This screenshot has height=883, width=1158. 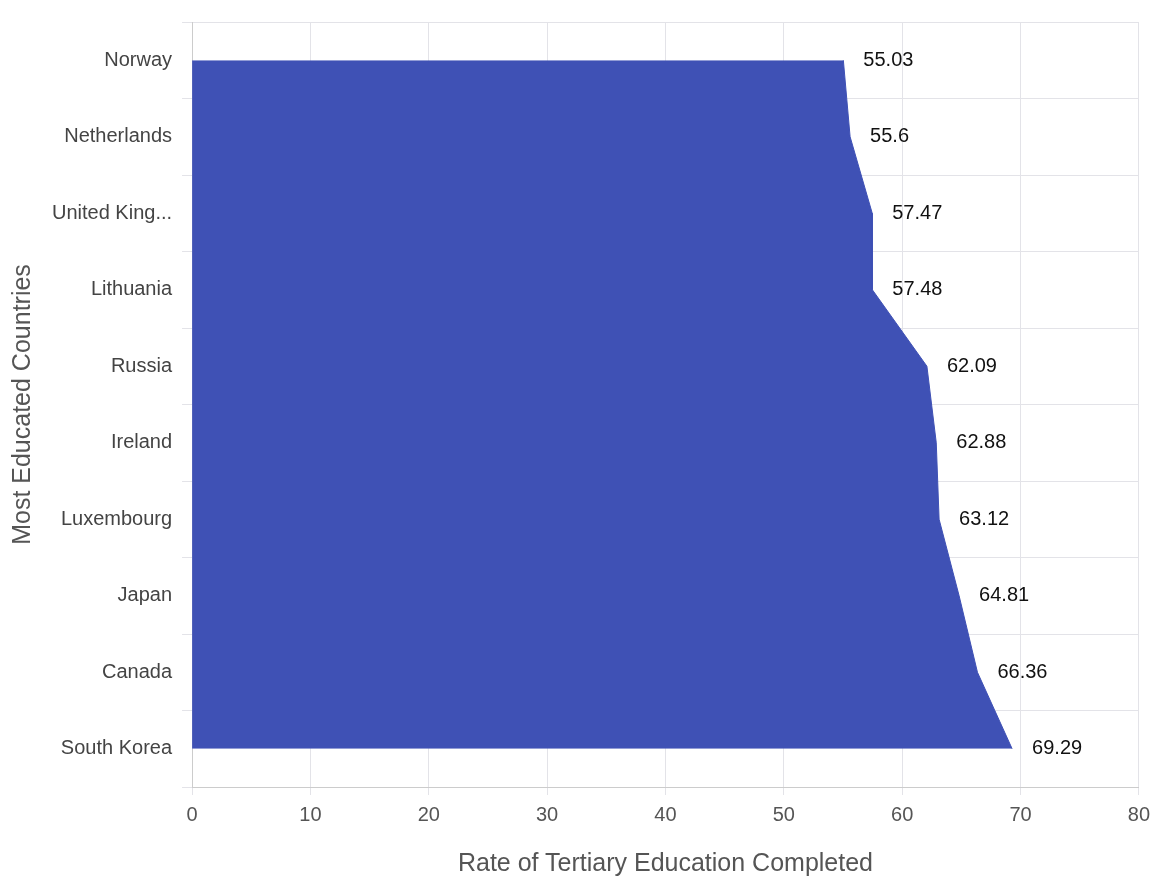 I want to click on data-label: 62.09, so click(x=971, y=364).